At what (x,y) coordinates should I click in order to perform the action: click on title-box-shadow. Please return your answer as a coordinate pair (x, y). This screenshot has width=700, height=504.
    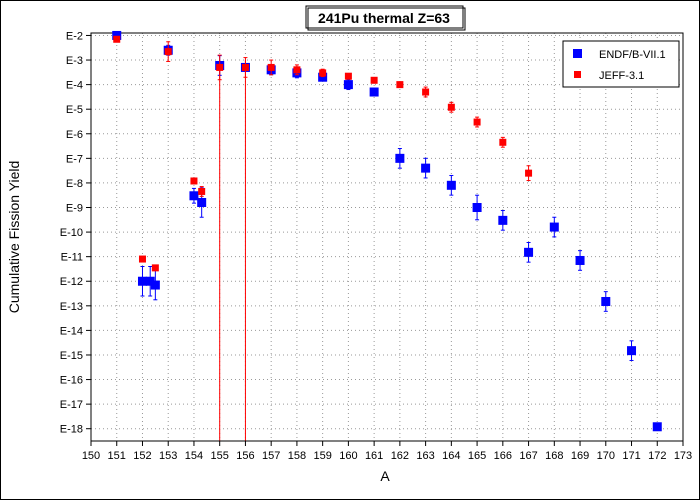
    Looking at the image, I should click on (386, 19).